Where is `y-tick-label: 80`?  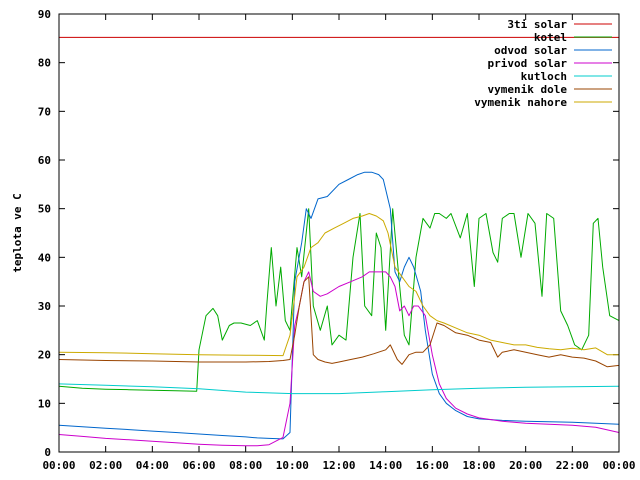 y-tick-label: 80 is located at coordinates (44, 63).